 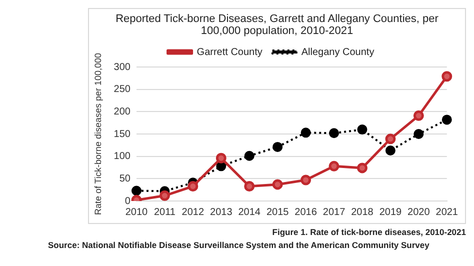 I want to click on y-tick-label: 300, so click(x=122, y=67).